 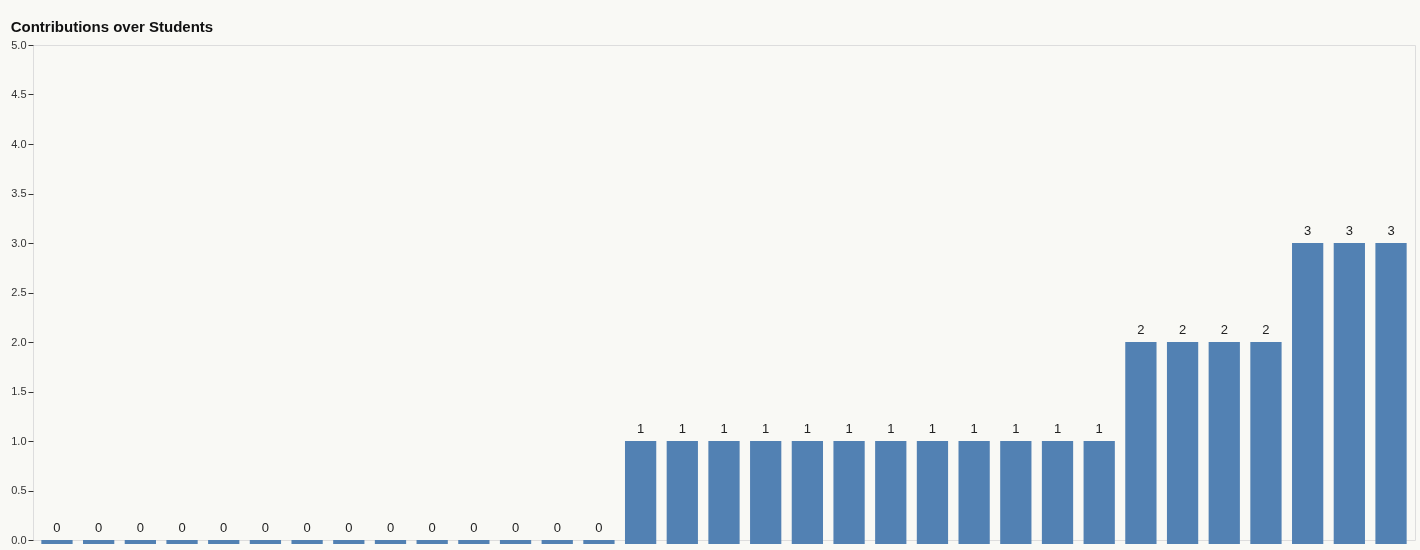 I want to click on y-tick-label: 2.5, so click(x=19, y=292).